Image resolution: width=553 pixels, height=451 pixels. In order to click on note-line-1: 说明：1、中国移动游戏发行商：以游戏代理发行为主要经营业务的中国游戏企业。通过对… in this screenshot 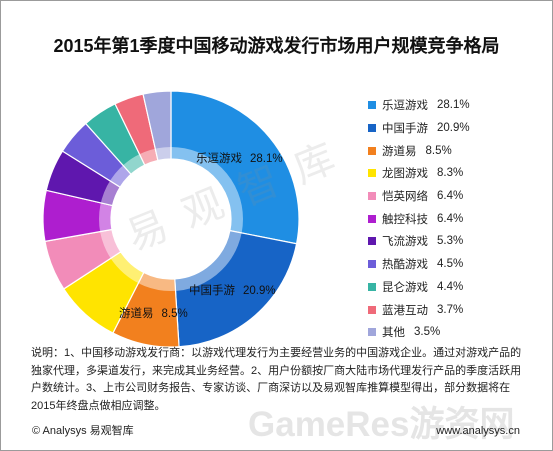, I will do `click(276, 353)`.